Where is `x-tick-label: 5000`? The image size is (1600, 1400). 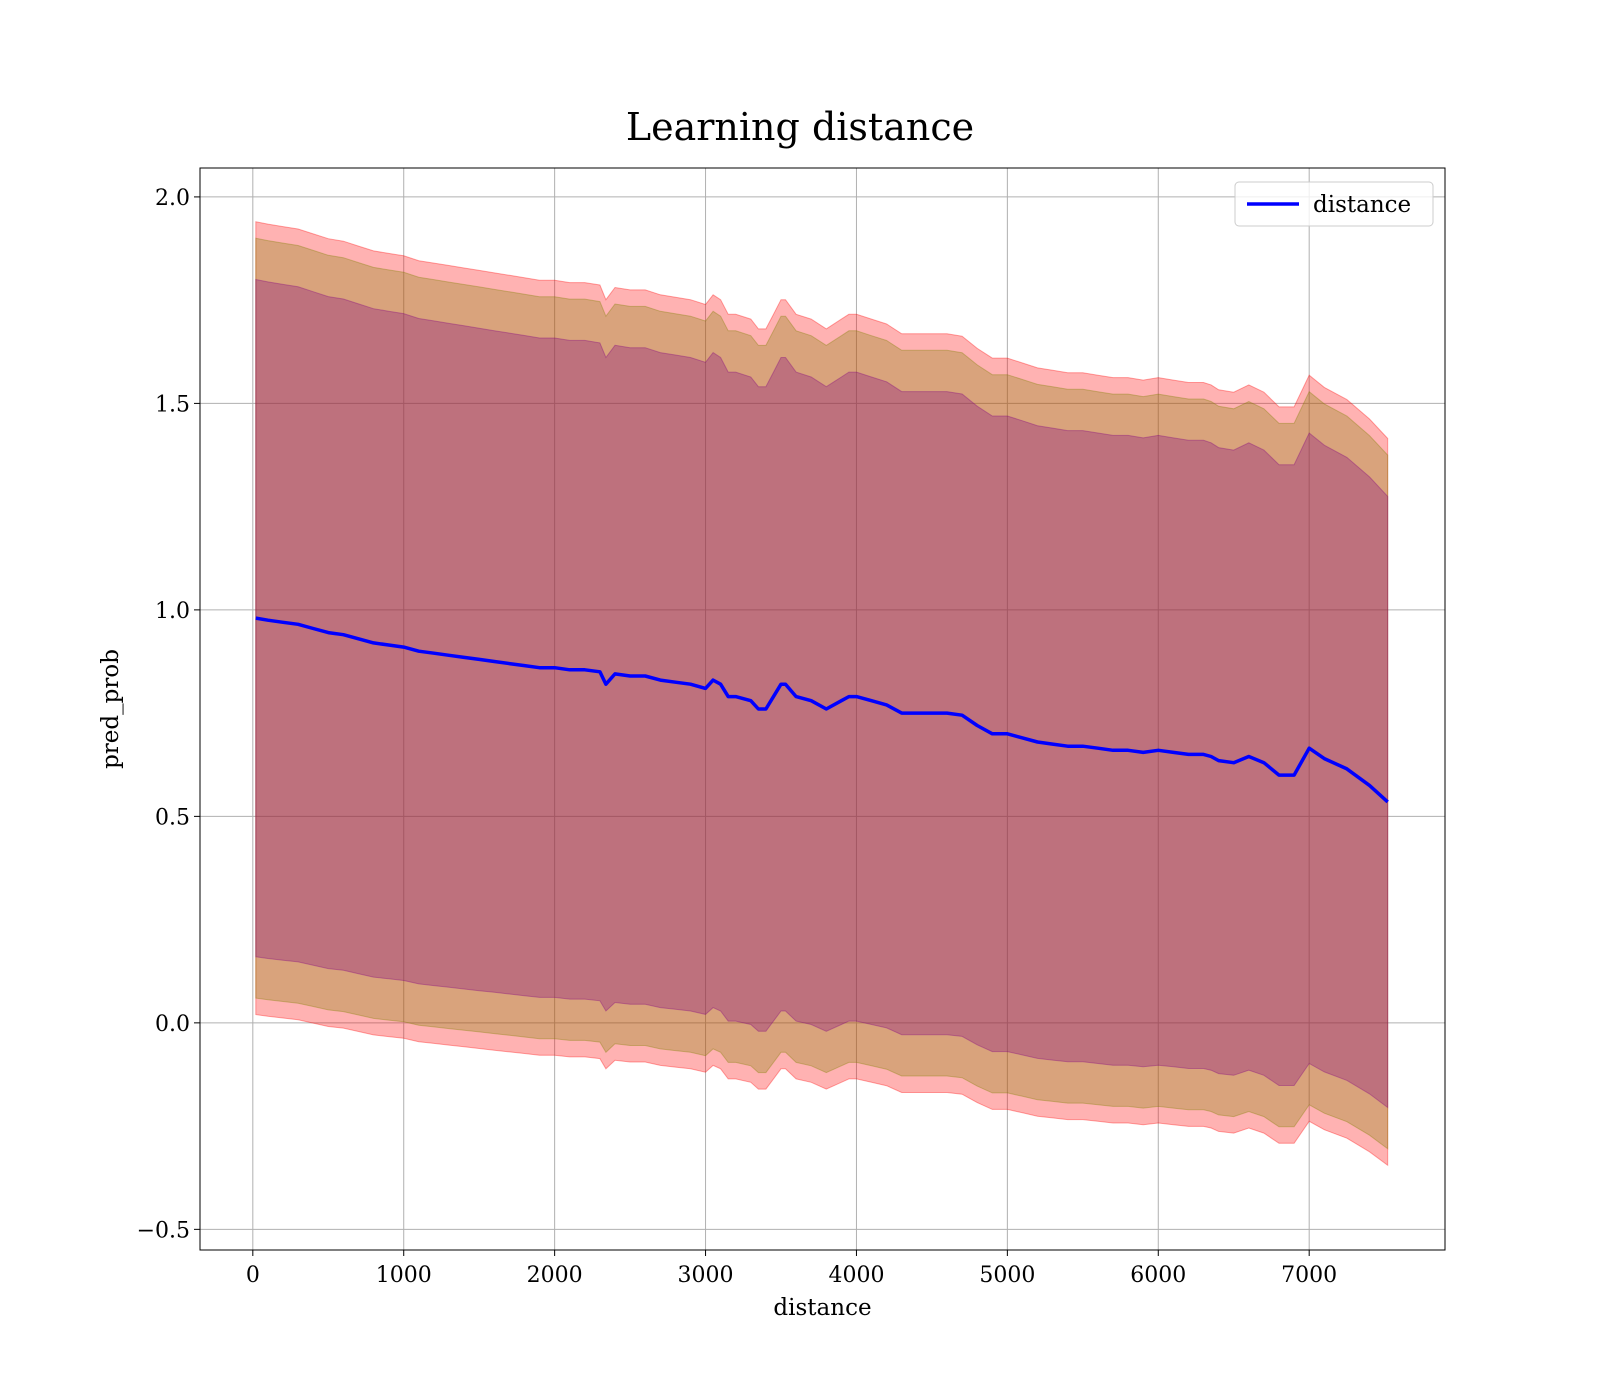 x-tick-label: 5000 is located at coordinates (1007, 1275).